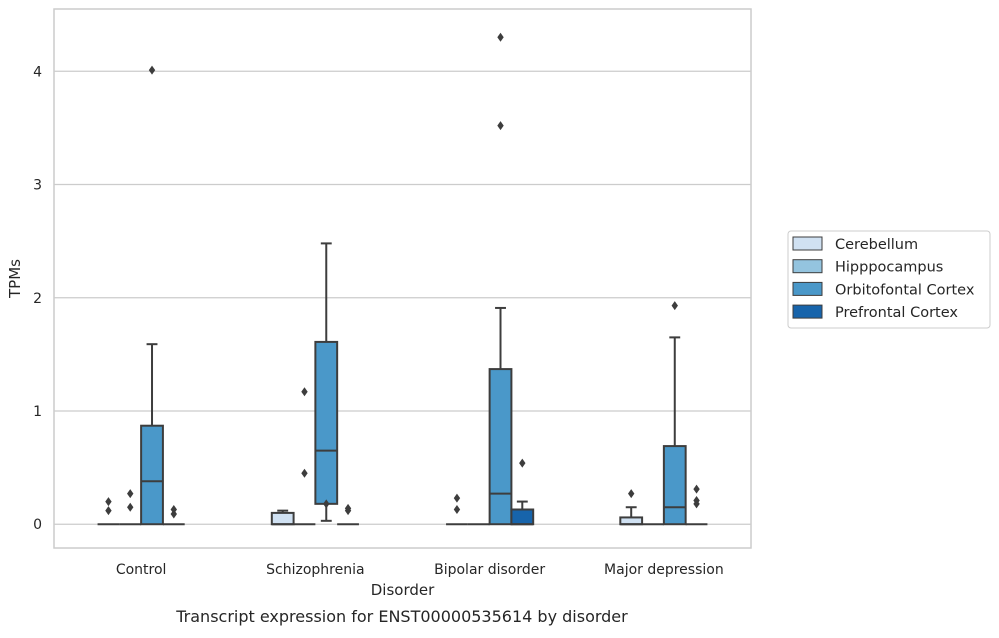  What do you see at coordinates (315, 570) in the screenshot?
I see `x-tick-label: Schizophrenia` at bounding box center [315, 570].